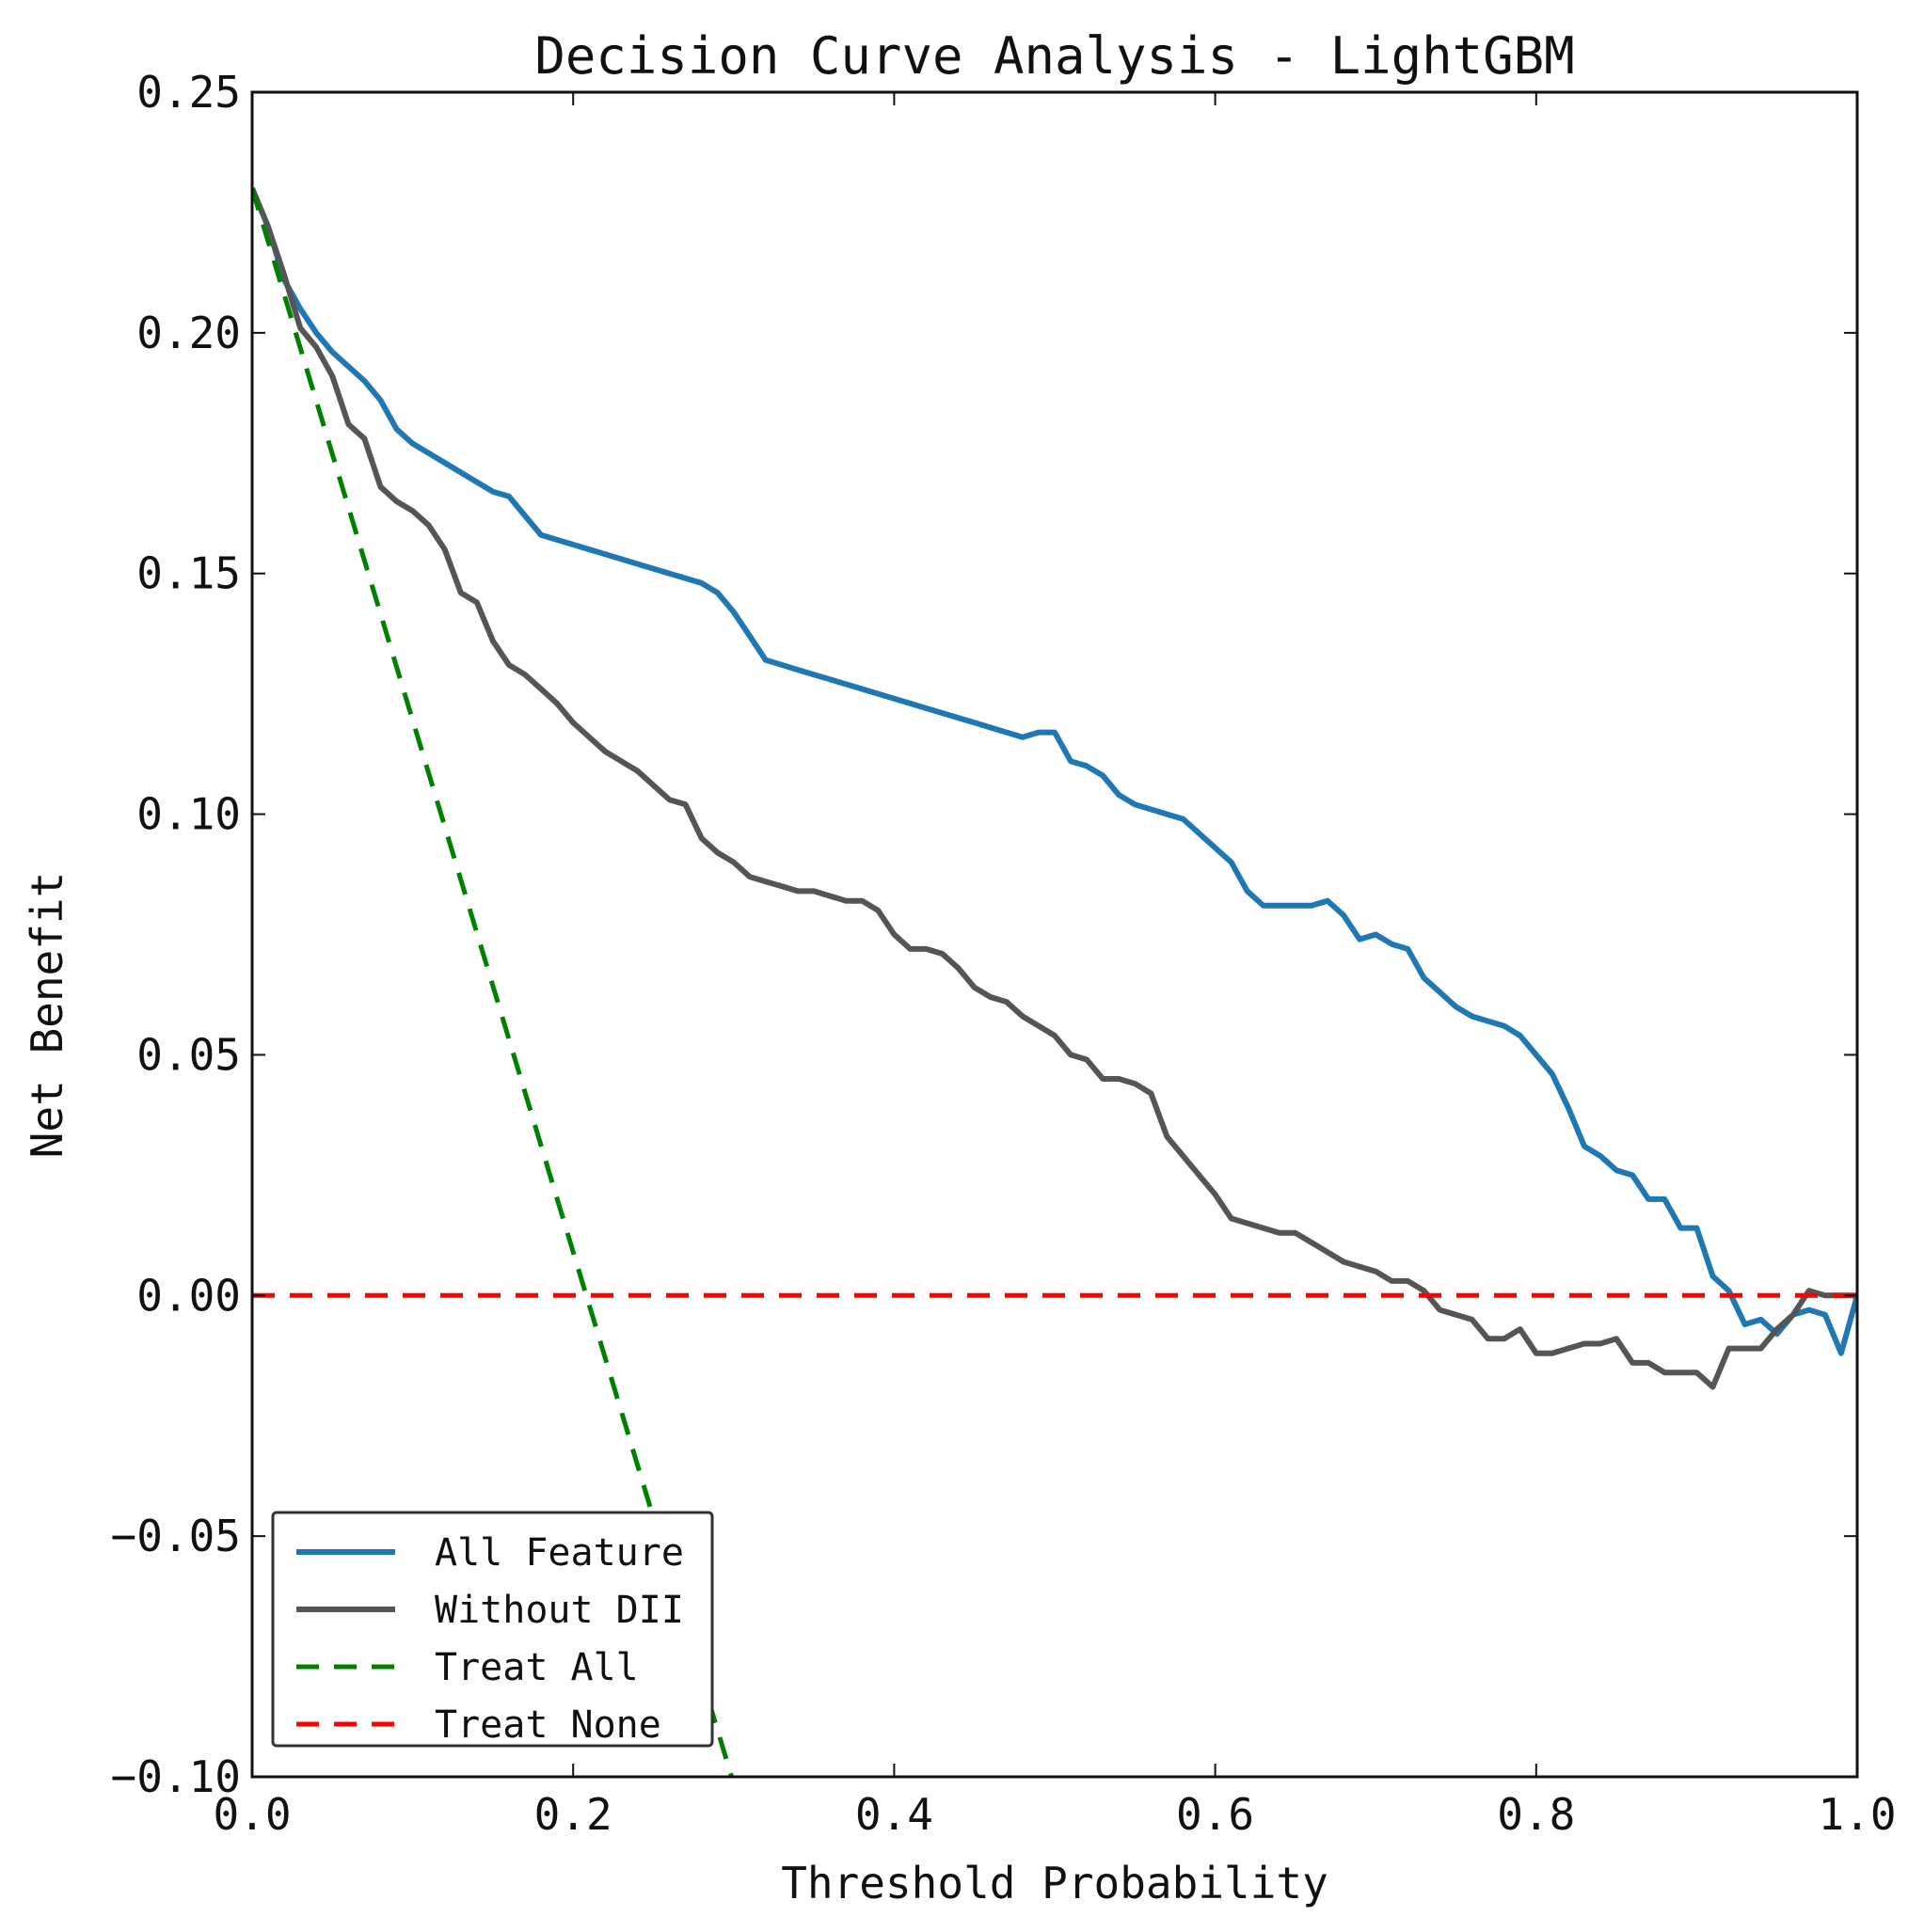 The height and width of the screenshot is (1932, 1924). Describe the element at coordinates (47, 1016) in the screenshot. I see `y-axis-label: Net Benefit` at that location.